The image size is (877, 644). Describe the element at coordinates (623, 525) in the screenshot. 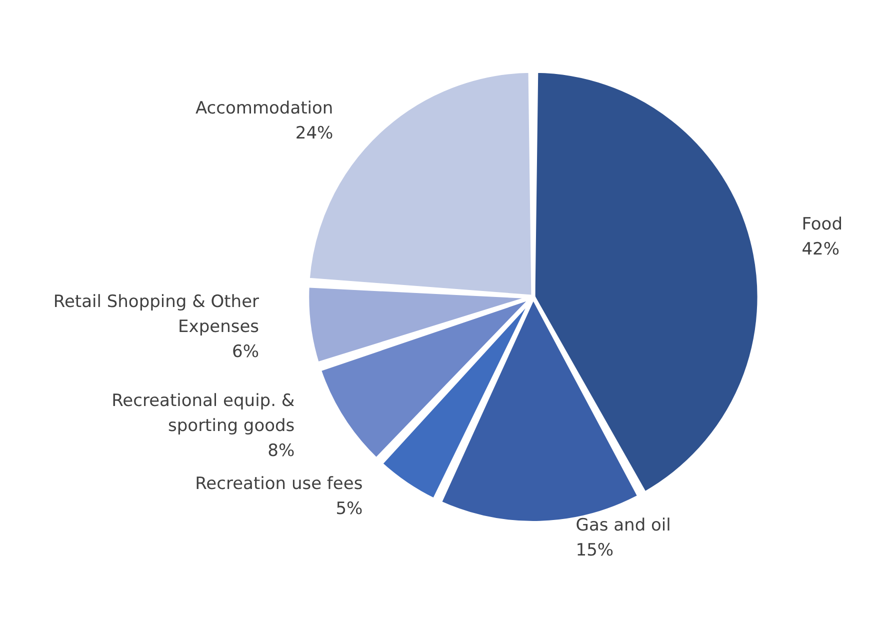

I see `slice-label: Gas and oil` at that location.